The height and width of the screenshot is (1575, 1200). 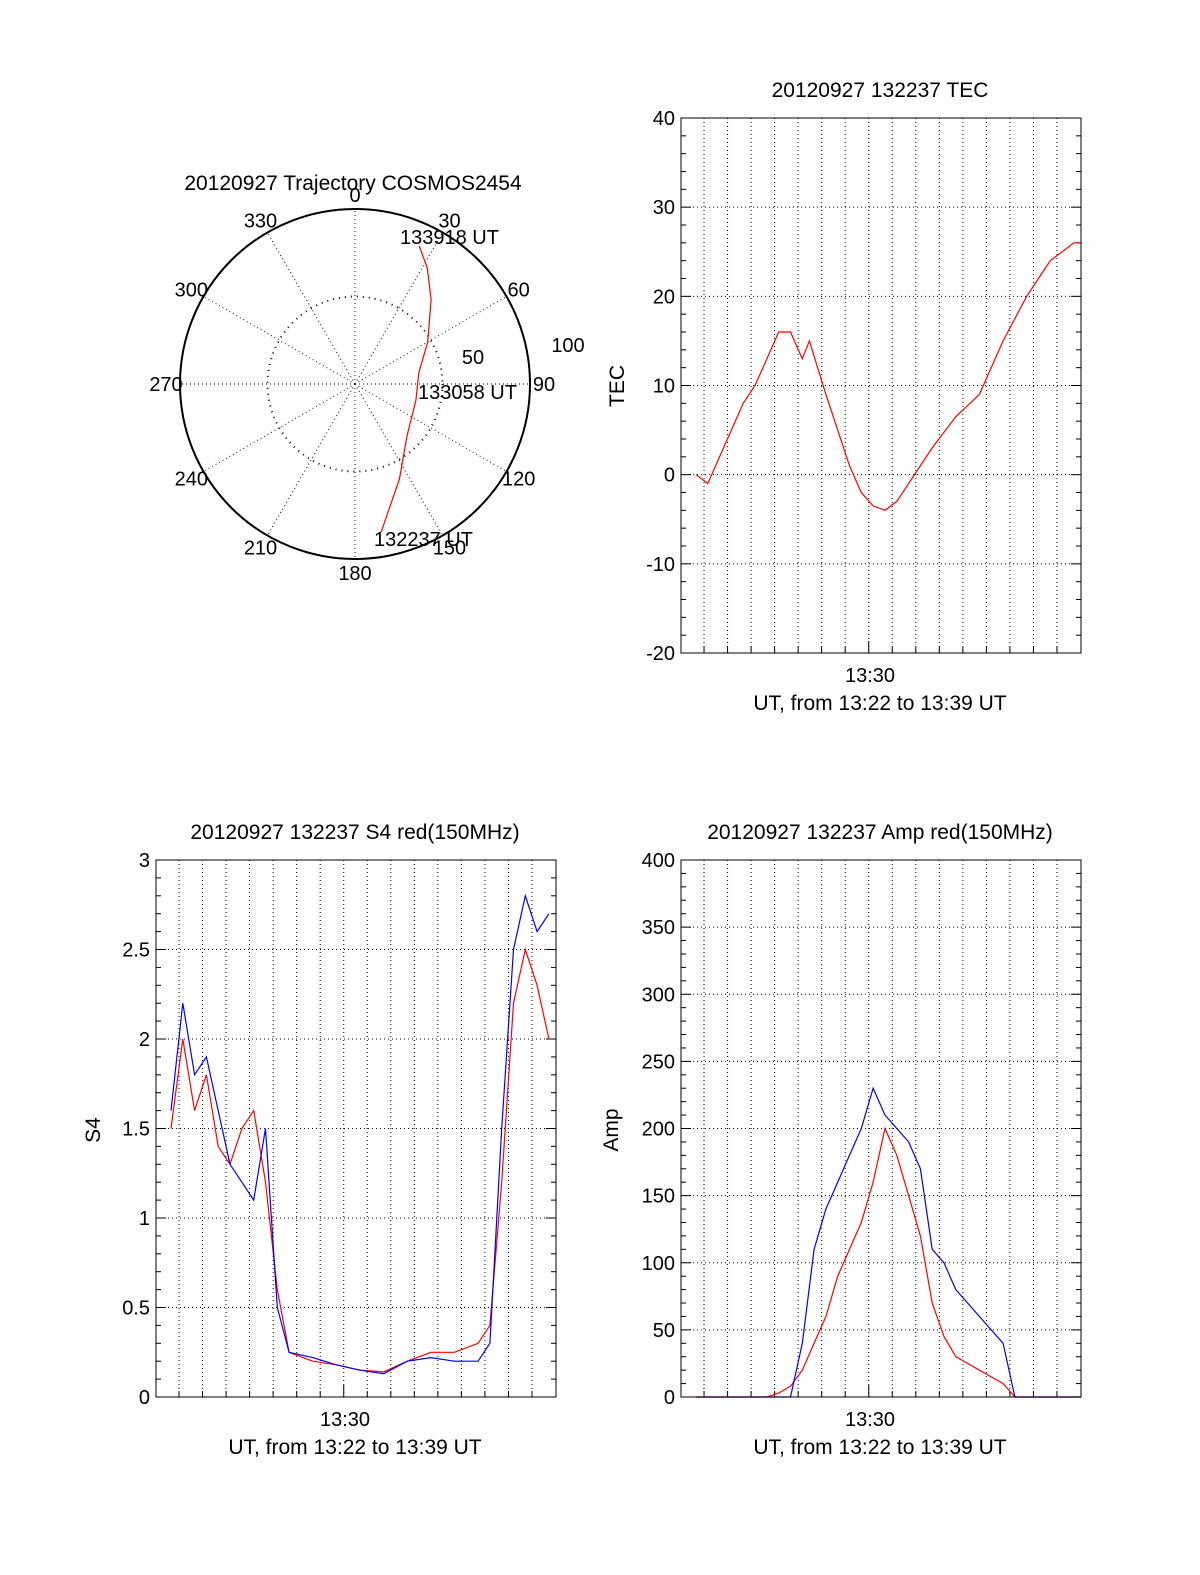 I want to click on amp-axes-frame, so click(x=881, y=1128).